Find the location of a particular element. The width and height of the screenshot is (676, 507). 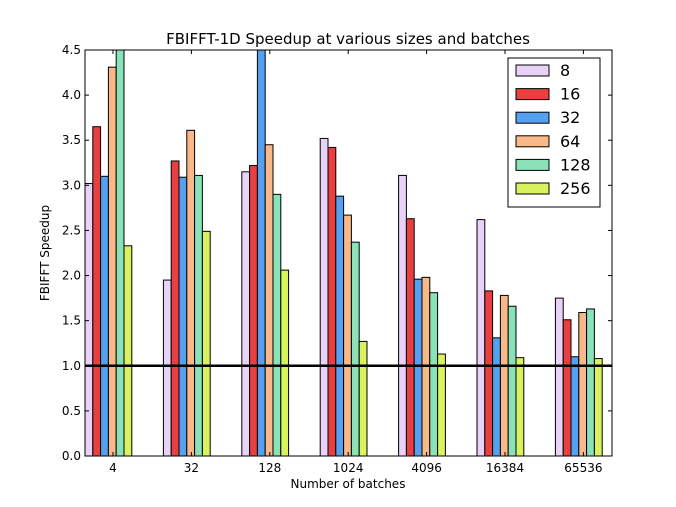

x-tick-label: 4 is located at coordinates (113, 468).